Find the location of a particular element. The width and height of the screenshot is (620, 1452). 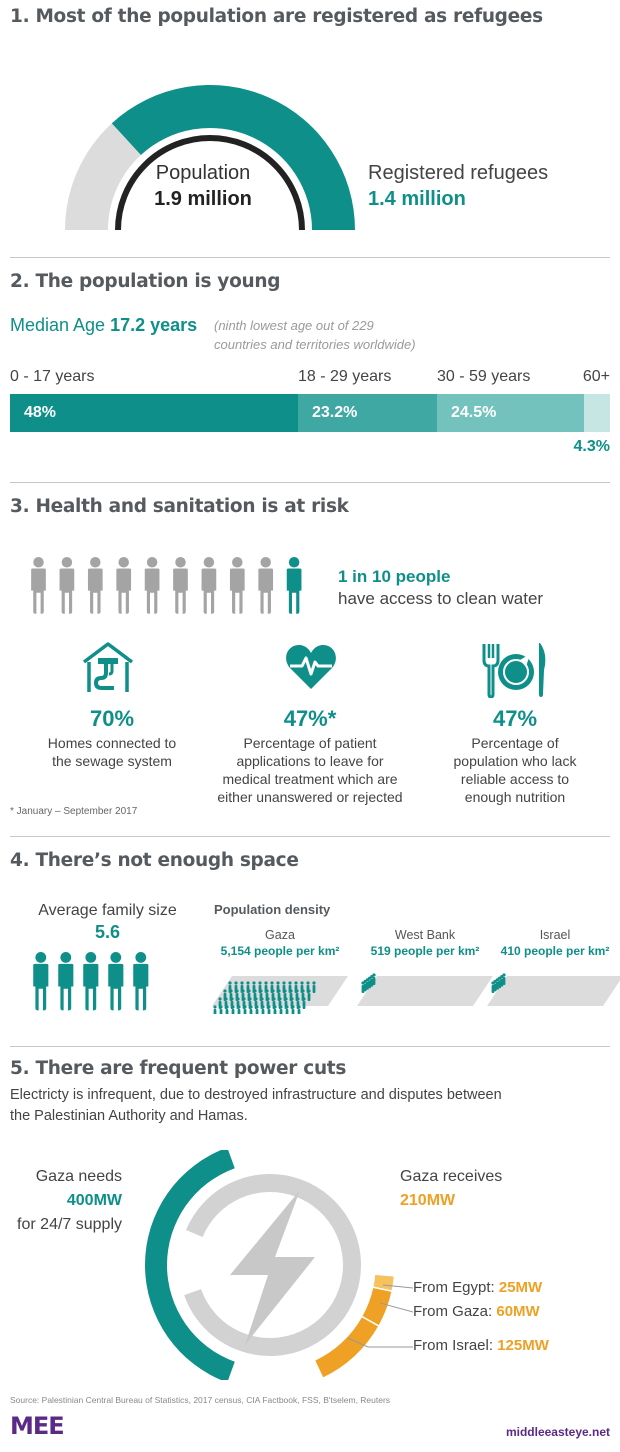

density-title: Population density is located at coordinates (272, 909).